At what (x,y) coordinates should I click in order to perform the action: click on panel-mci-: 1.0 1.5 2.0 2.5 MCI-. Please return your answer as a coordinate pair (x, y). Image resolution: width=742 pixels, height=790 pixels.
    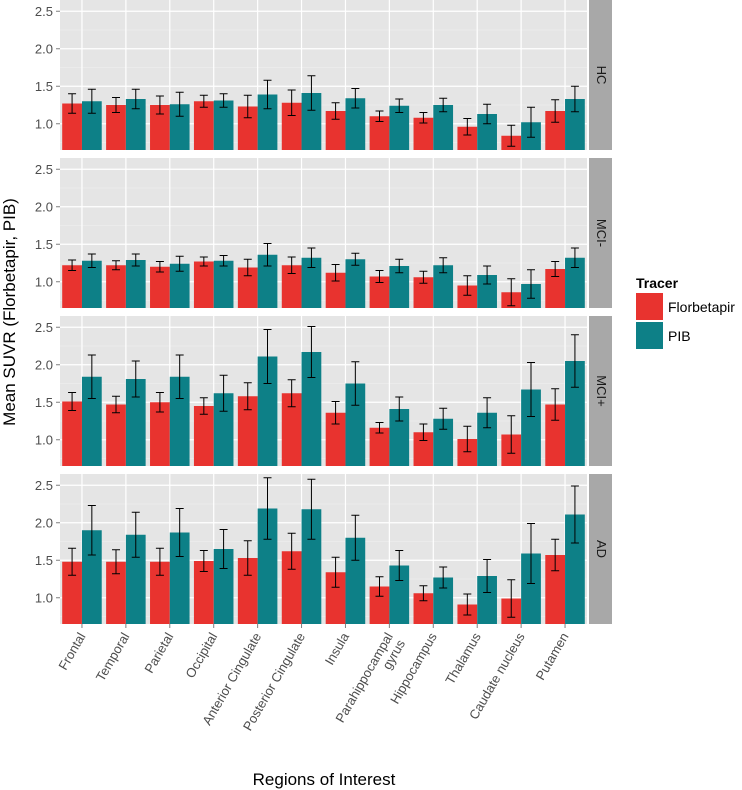
    Looking at the image, I should click on (323, 233).